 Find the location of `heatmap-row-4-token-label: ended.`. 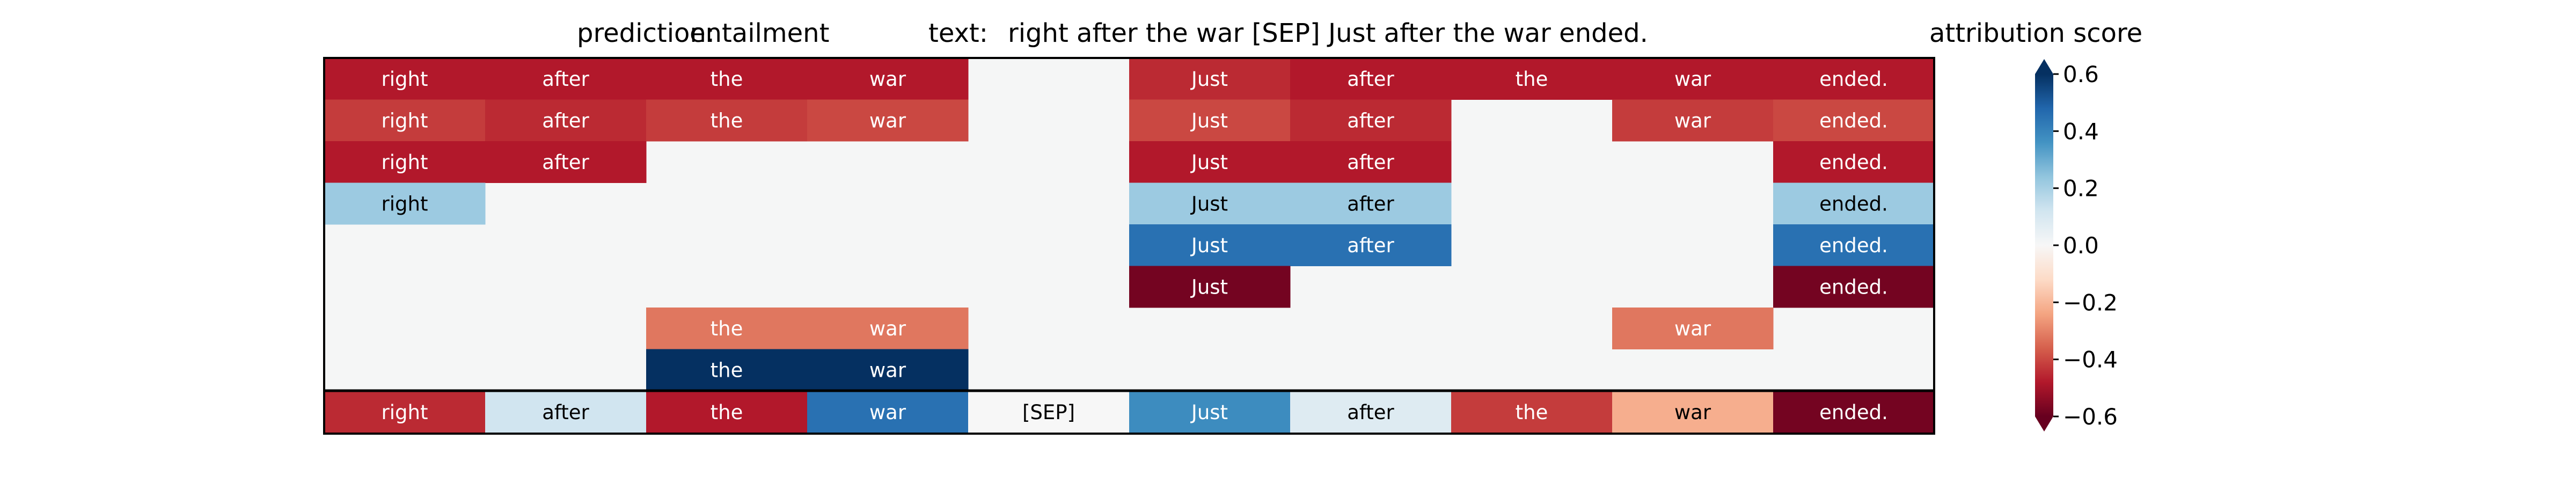

heatmap-row-4-token-label: ended. is located at coordinates (1853, 203).